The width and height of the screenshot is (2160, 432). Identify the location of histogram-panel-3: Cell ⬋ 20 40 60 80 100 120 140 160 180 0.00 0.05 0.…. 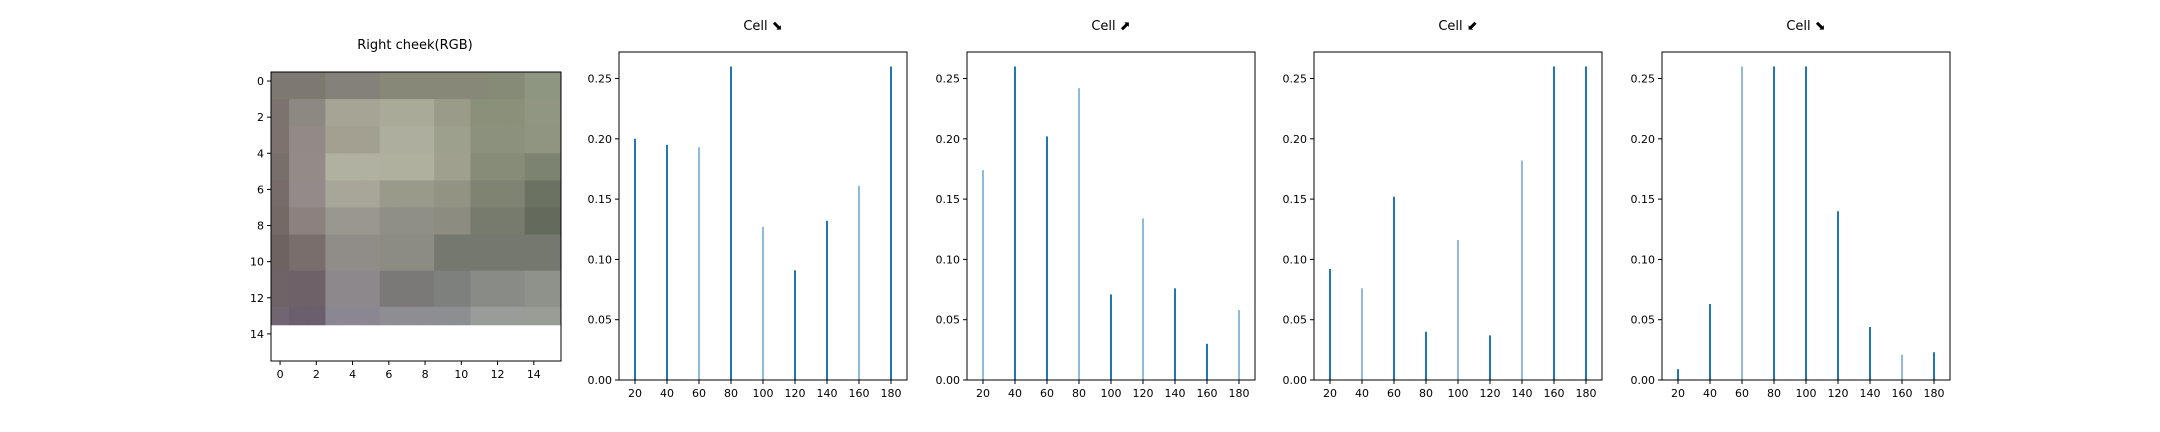
(1443, 209).